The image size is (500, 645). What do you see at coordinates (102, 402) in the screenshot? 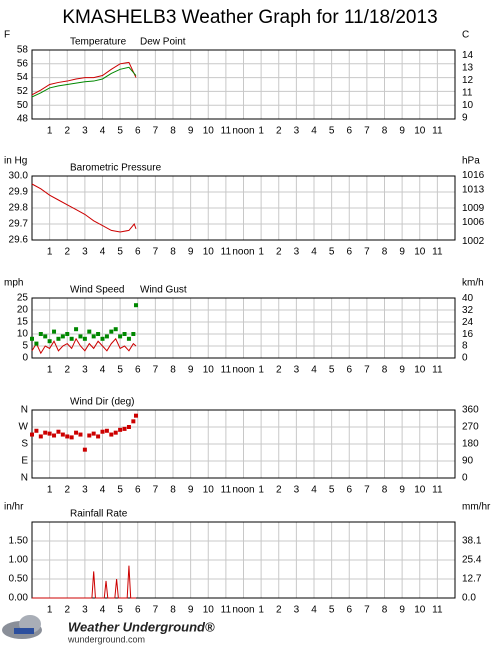
I see `legend-entry: Wind Dir (deg)` at bounding box center [102, 402].